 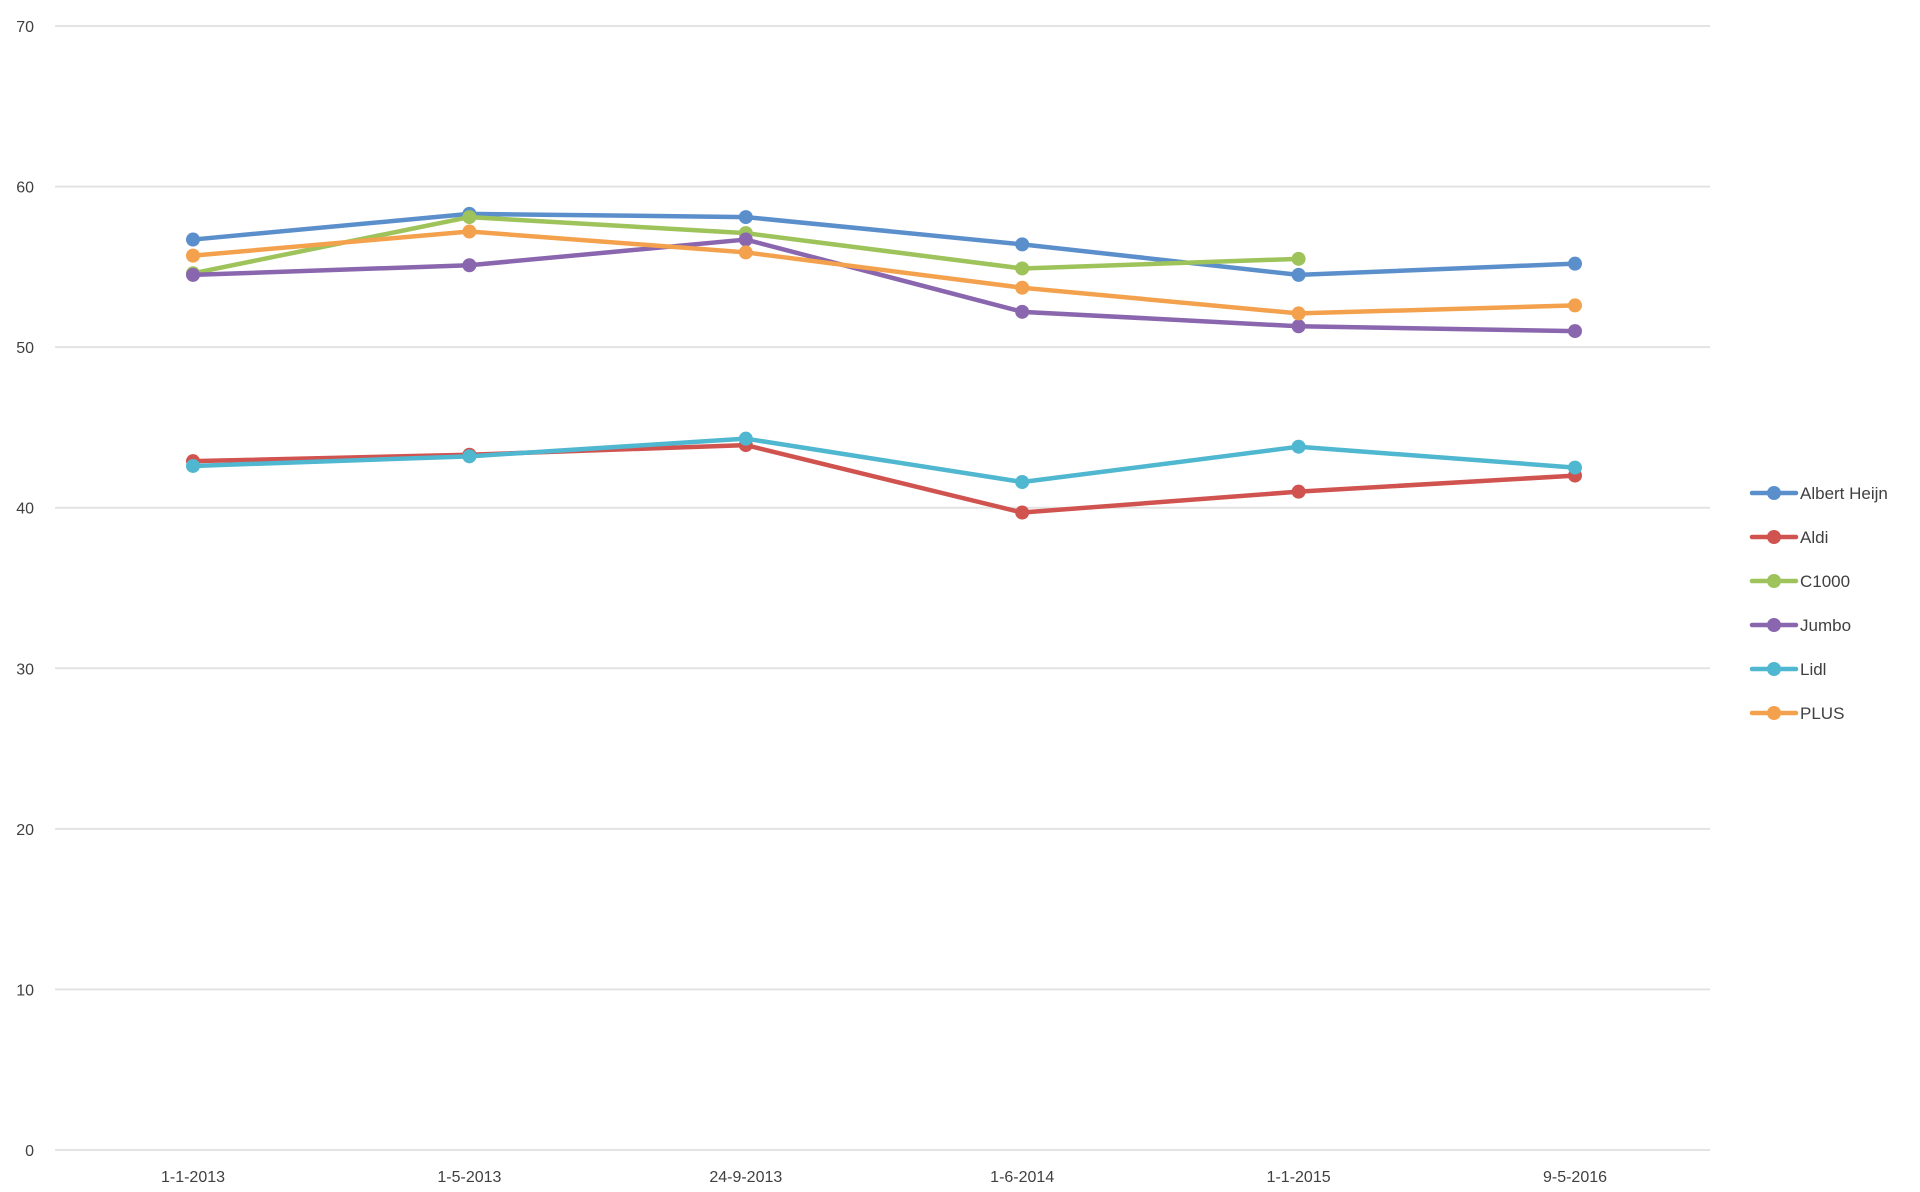 What do you see at coordinates (1825, 625) in the screenshot?
I see `legend-label: Jumbo` at bounding box center [1825, 625].